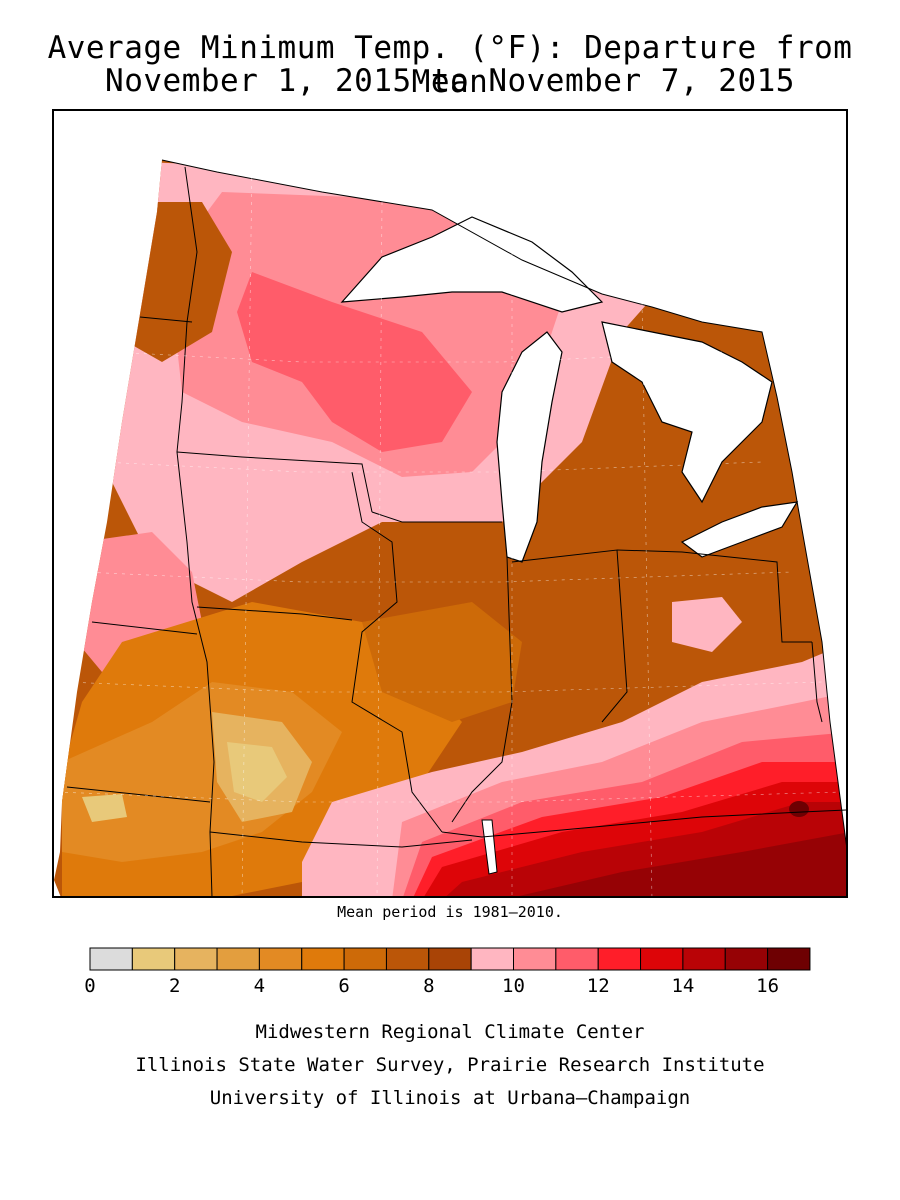 This screenshot has height=1200, width=900. I want to click on legend-tick-label: 0, so click(89, 986).